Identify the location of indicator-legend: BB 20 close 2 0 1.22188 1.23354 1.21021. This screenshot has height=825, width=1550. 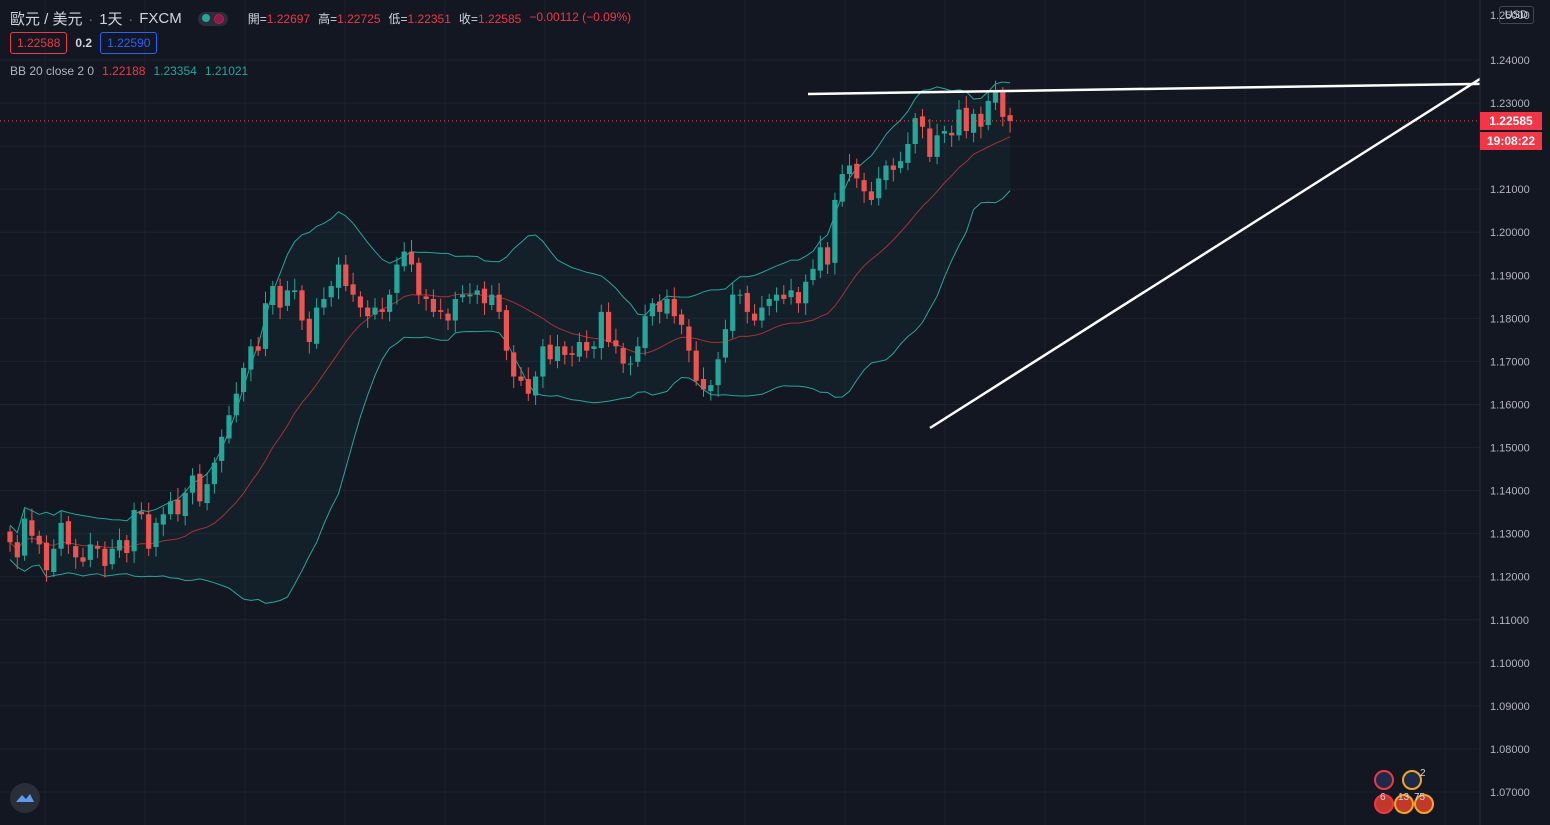
(129, 71).